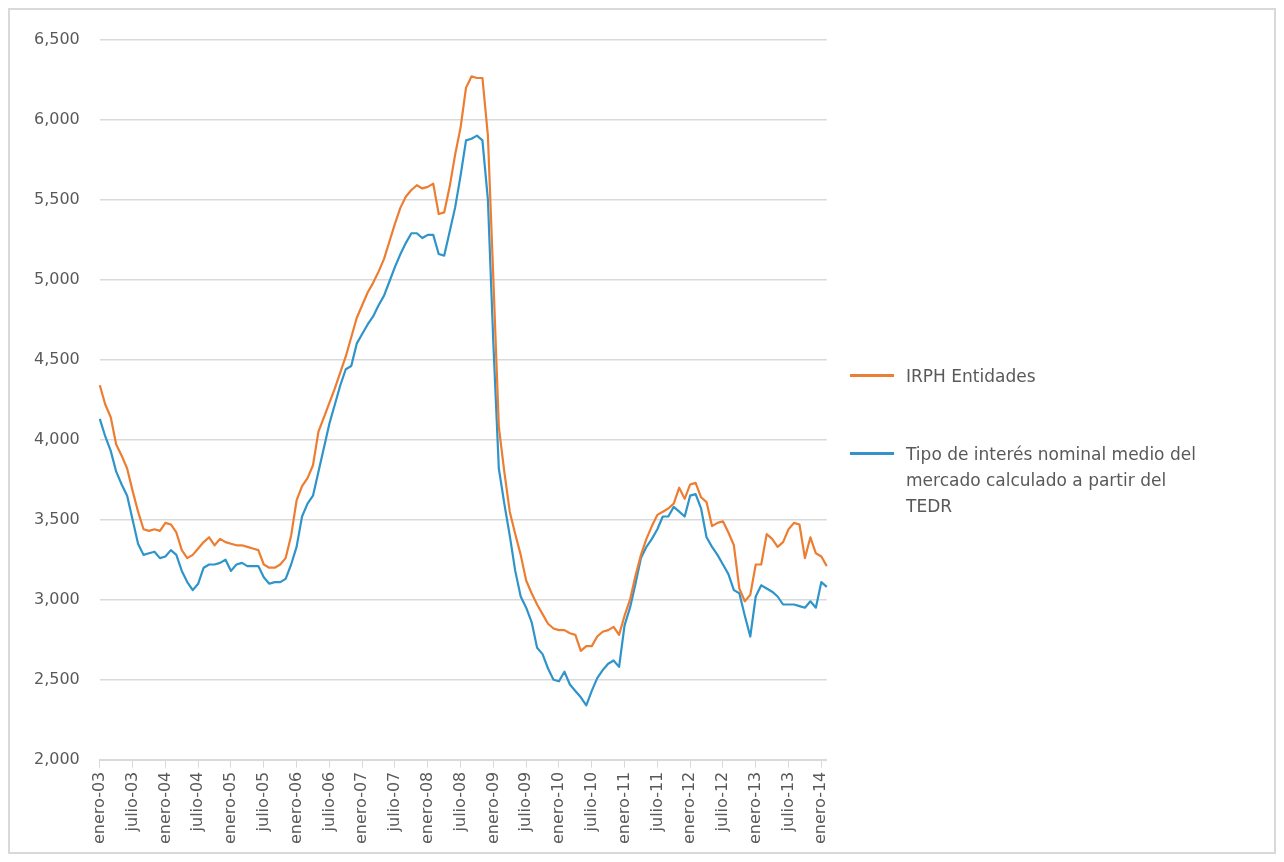 The height and width of the screenshot is (862, 1284). What do you see at coordinates (56, 438) in the screenshot?
I see `y-tick-label: 4,000` at bounding box center [56, 438].